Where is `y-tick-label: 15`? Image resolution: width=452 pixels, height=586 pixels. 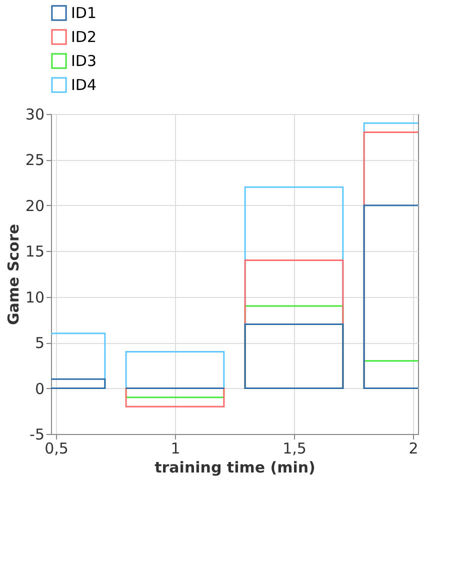
y-tick-label: 15 is located at coordinates (34, 251).